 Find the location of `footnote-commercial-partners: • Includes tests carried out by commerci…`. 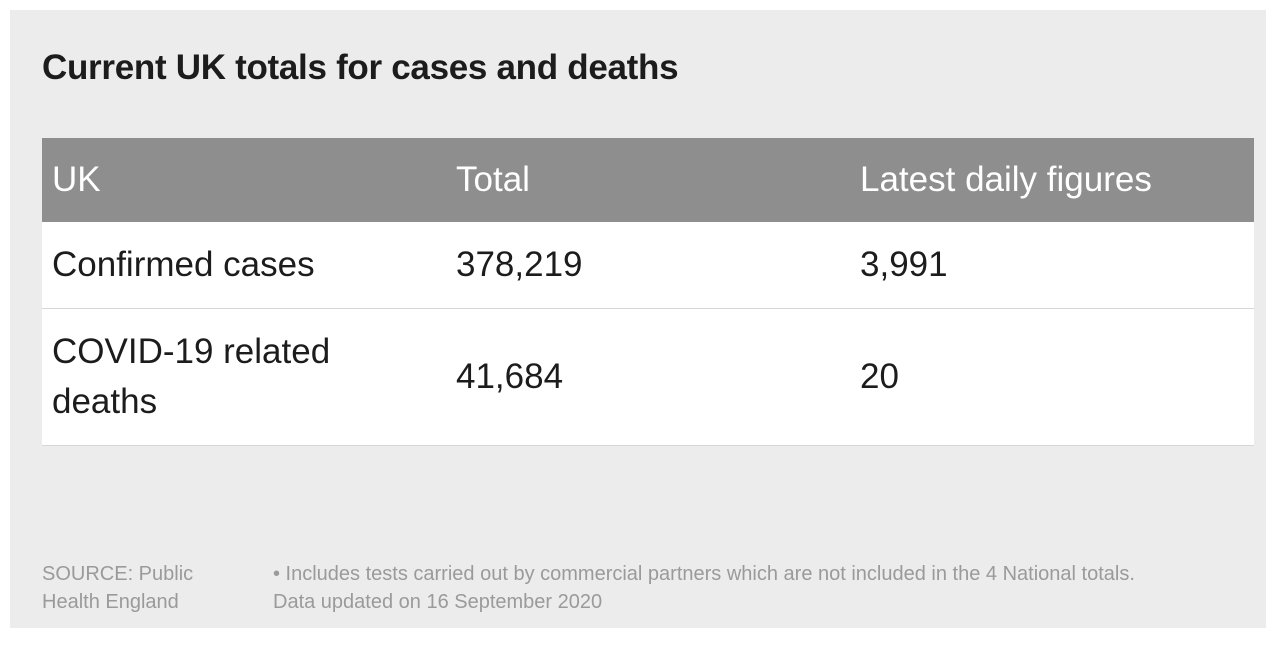

footnote-commercial-partners: • Includes tests carried out by commerci… is located at coordinates (704, 574).